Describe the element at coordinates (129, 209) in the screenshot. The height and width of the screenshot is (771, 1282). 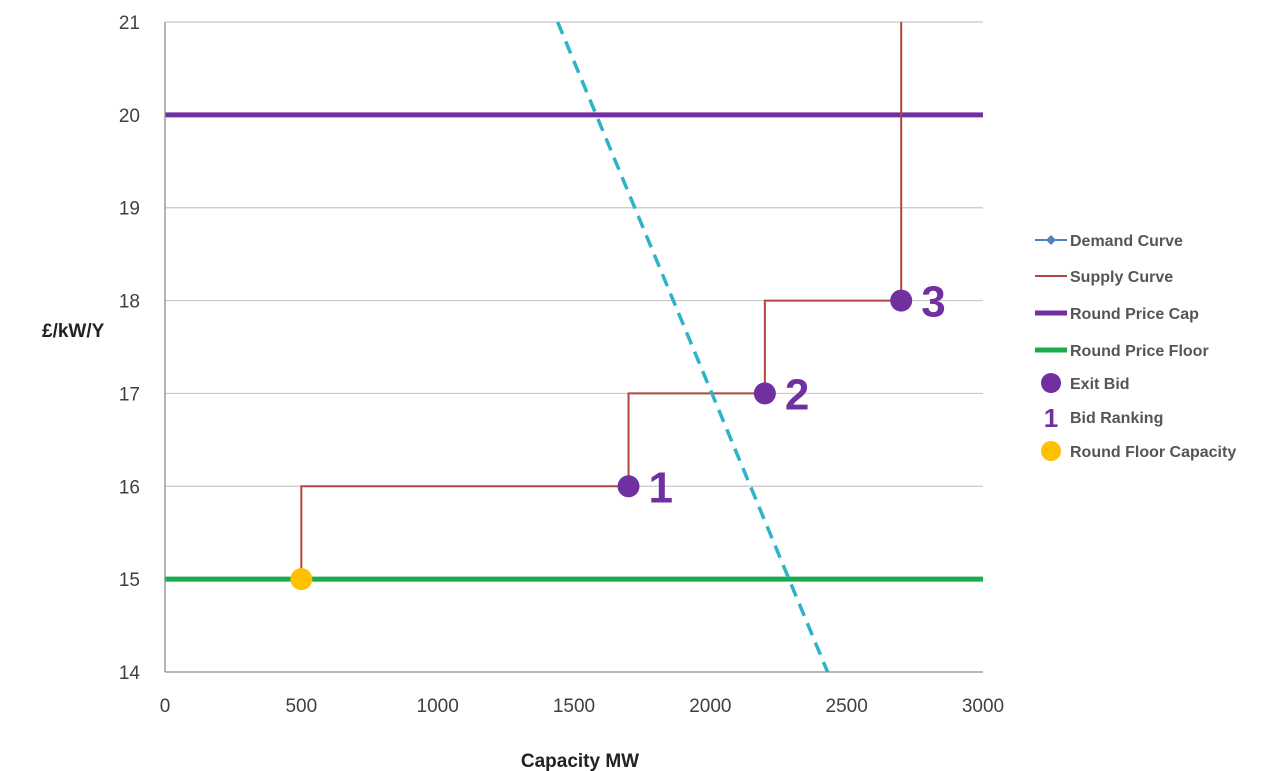
I see `y-tick-label: 19` at that location.